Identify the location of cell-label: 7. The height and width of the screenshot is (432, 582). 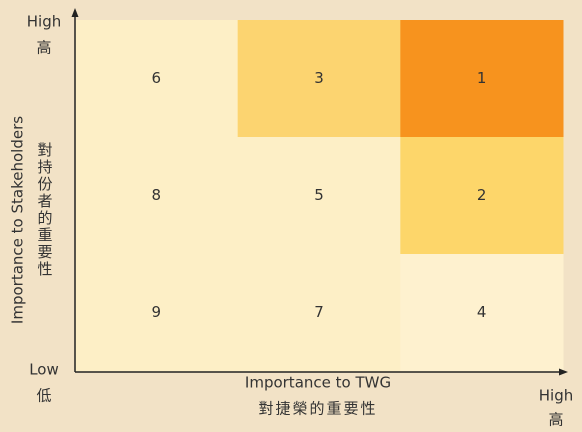
(319, 312).